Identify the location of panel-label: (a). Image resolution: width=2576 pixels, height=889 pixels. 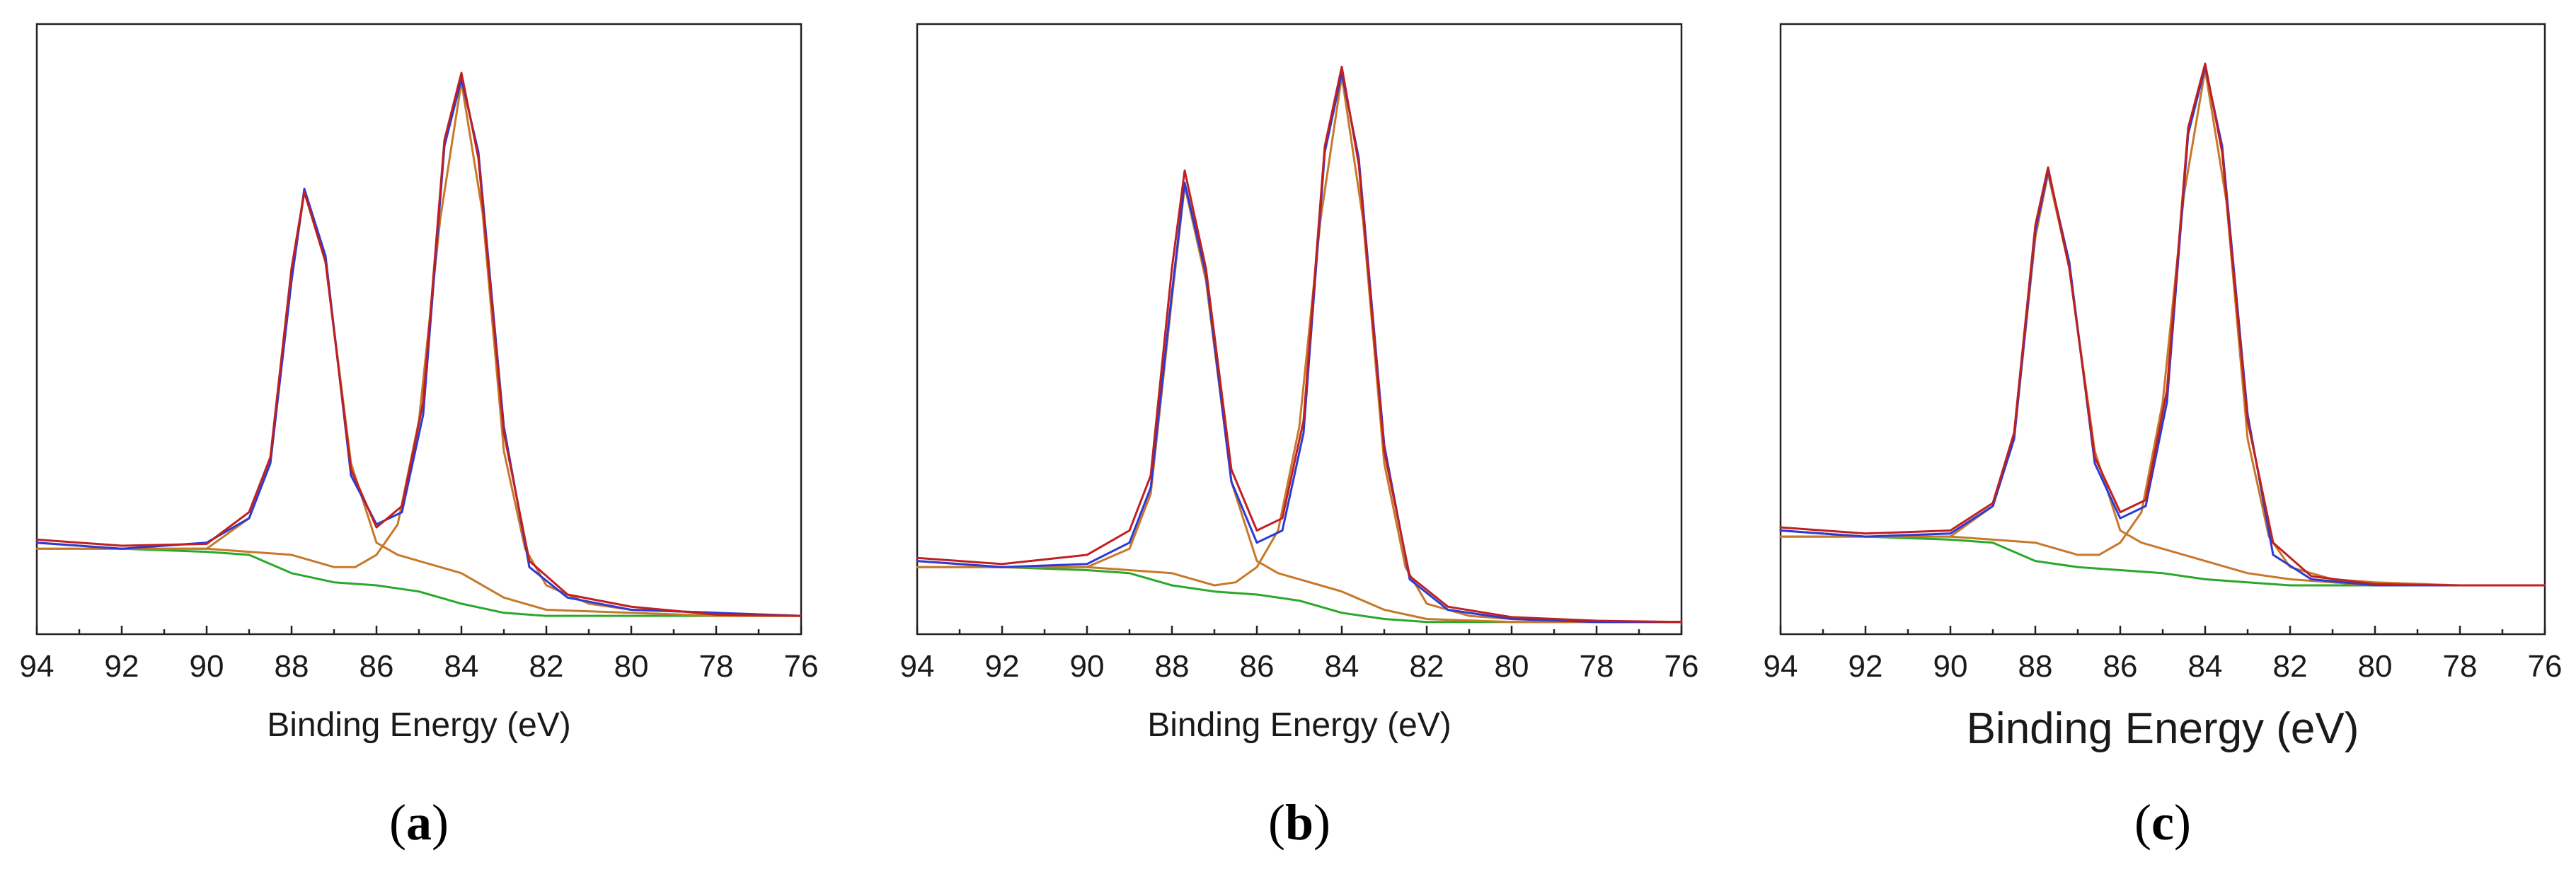
(419, 822).